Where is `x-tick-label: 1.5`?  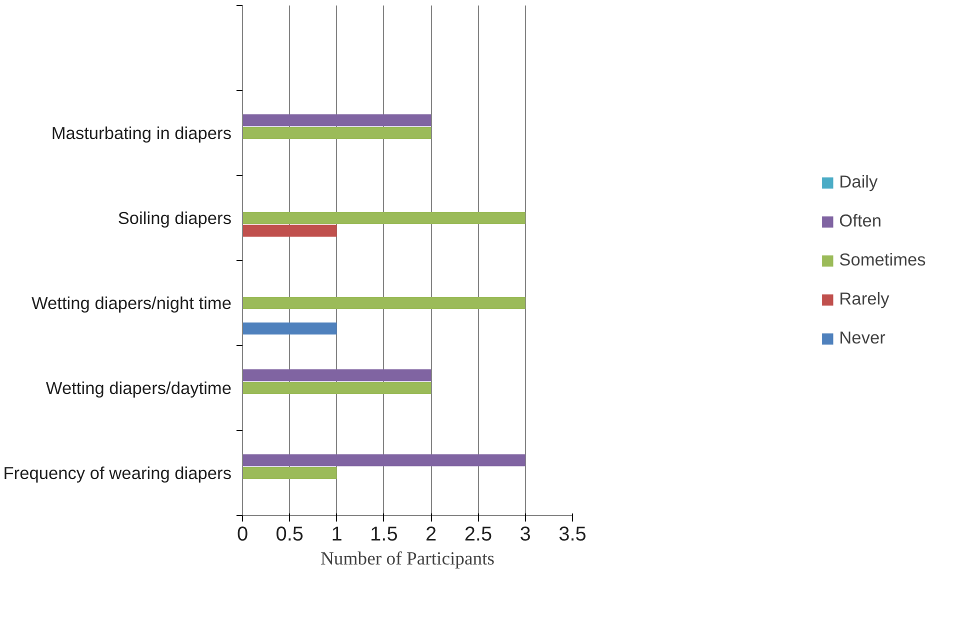
x-tick-label: 1.5 is located at coordinates (384, 535).